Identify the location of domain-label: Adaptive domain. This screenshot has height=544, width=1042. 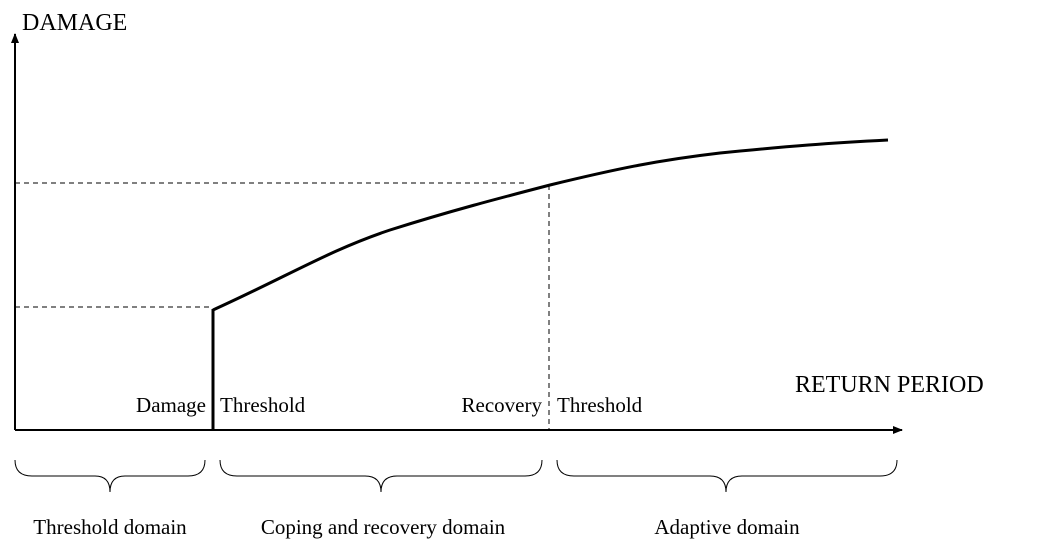
(727, 527).